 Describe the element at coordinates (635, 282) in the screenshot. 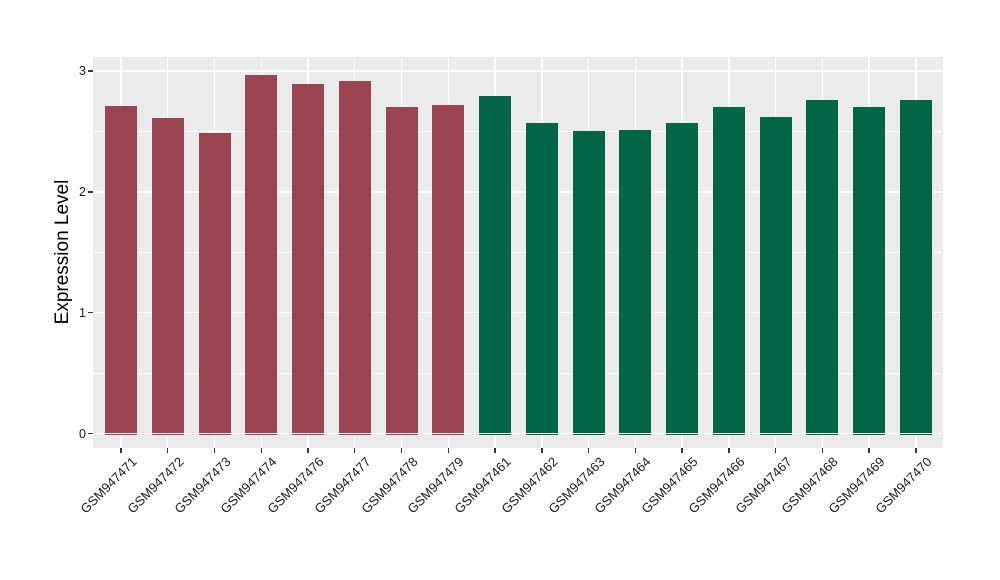

I see `bar-GSM947464` at that location.